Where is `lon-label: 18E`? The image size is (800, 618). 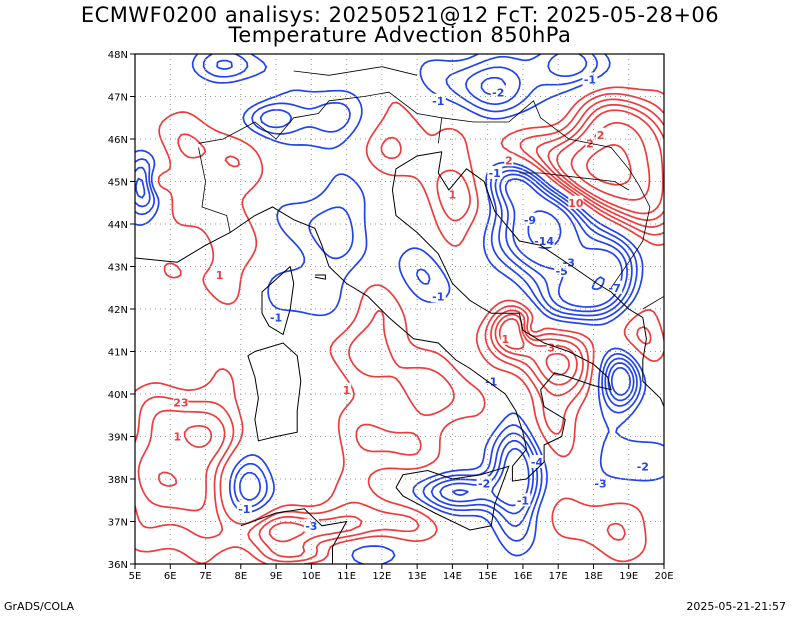 lon-label: 18E is located at coordinates (593, 576).